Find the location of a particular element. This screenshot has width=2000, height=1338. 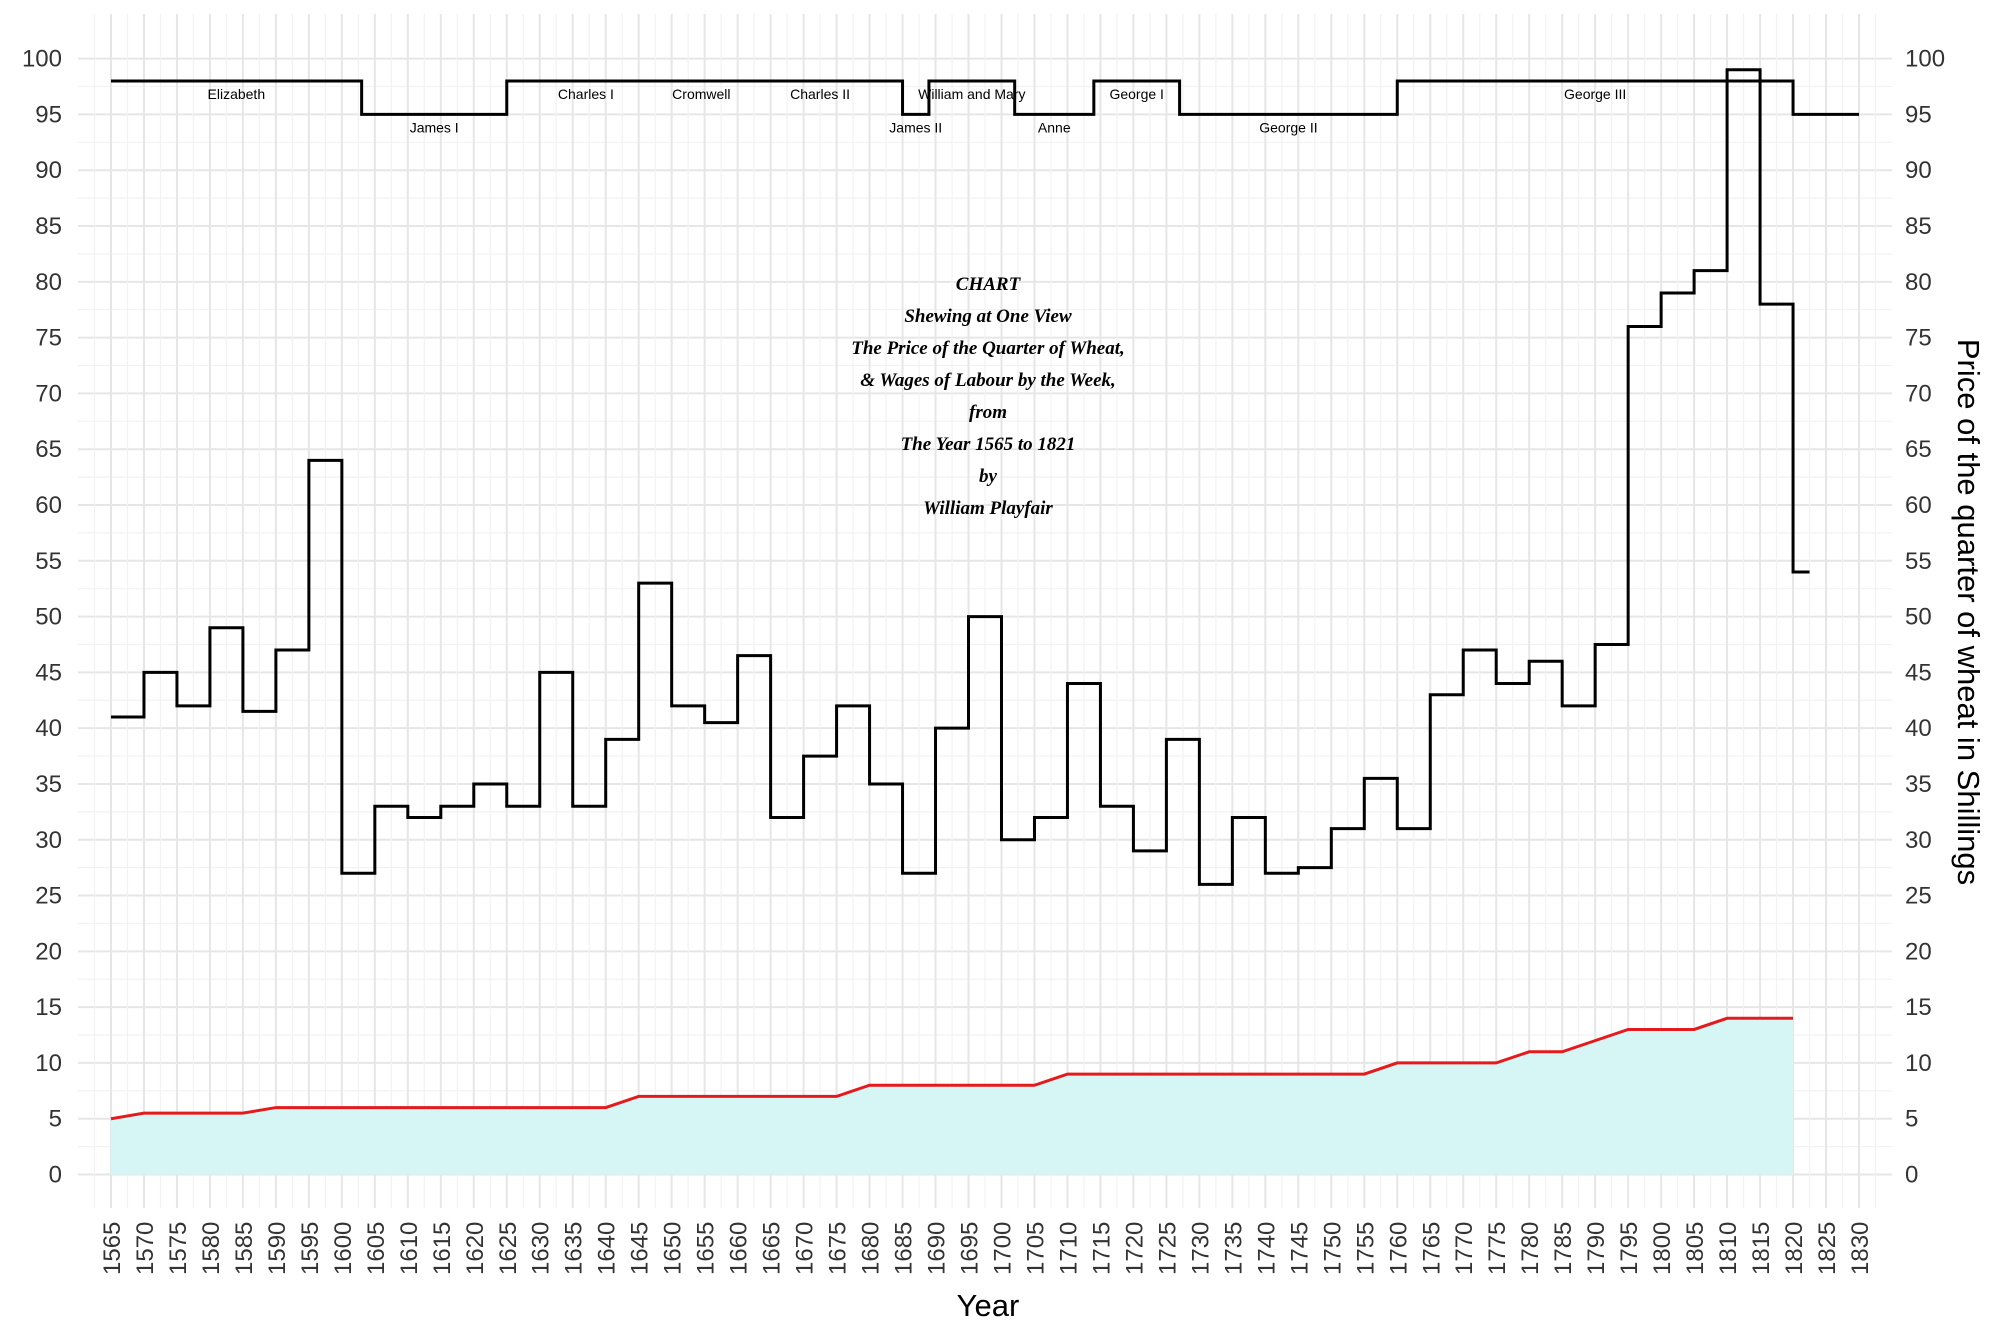

y-tick-label-right: 5 is located at coordinates (1911, 1119).